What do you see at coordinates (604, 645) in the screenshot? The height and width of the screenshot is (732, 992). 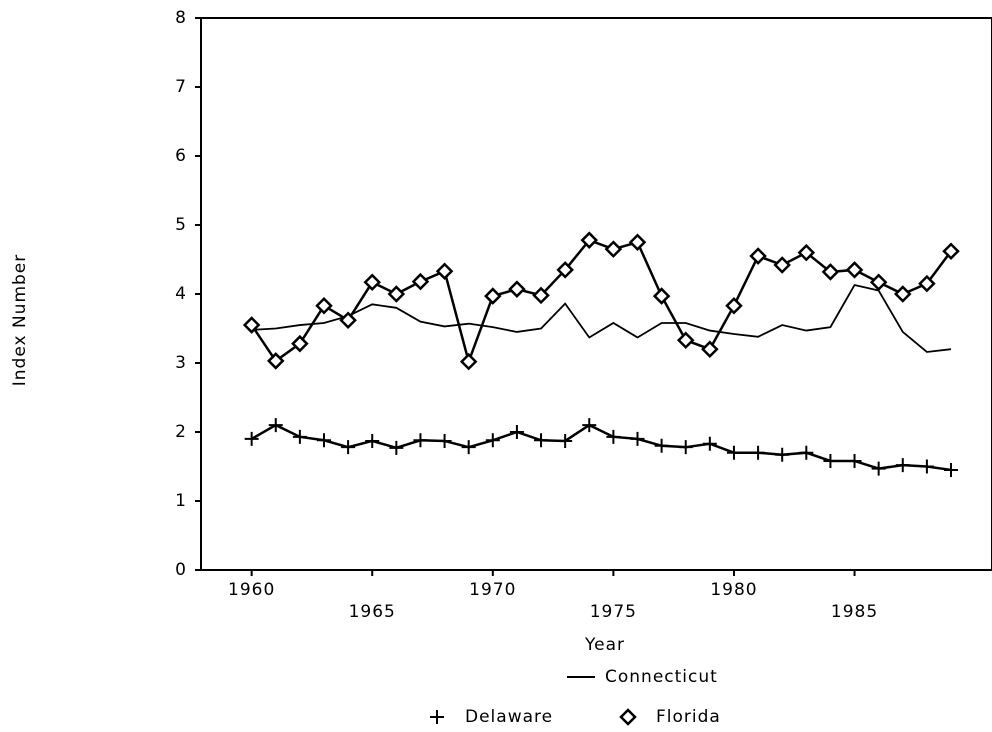 I see `x-axis-label: Year` at bounding box center [604, 645].